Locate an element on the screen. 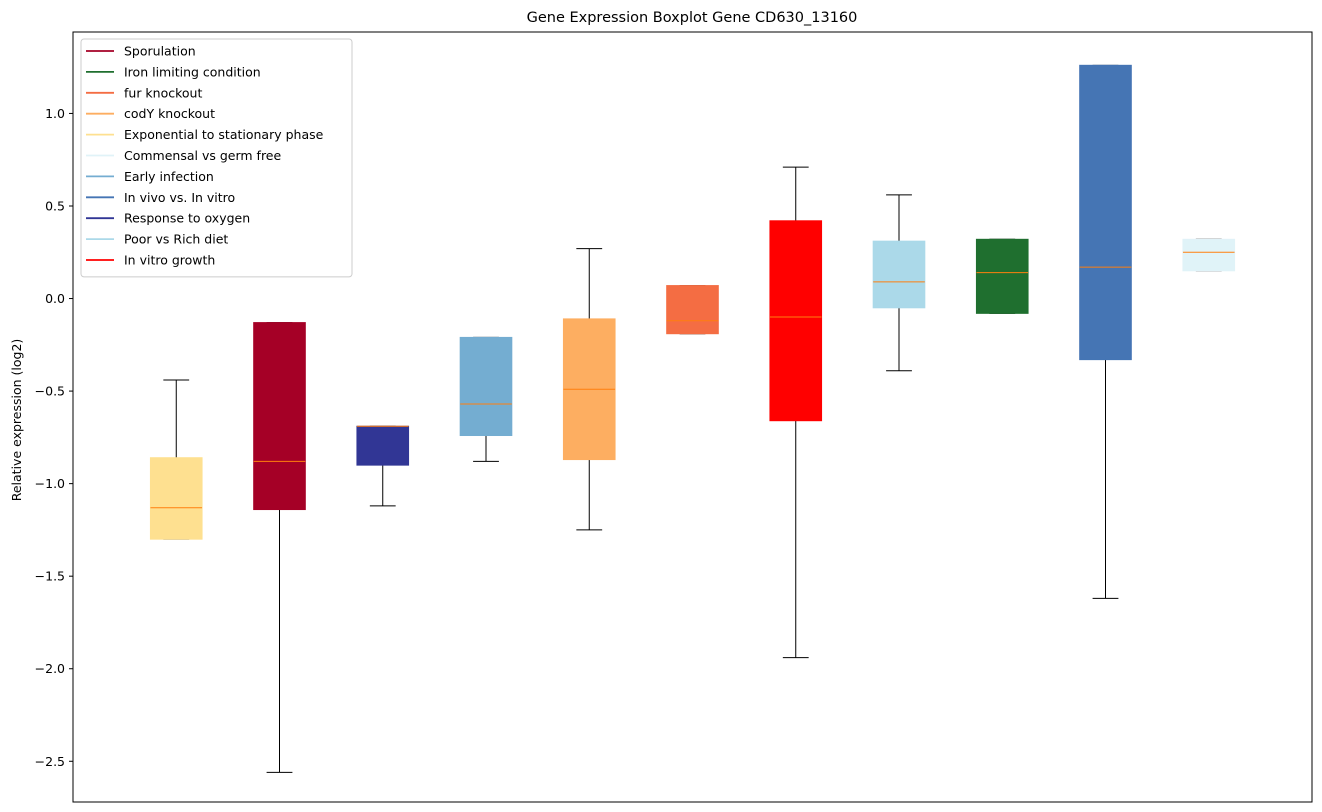 This screenshot has height=812, width=1322. box-commensal-vs-germ-free is located at coordinates (1209, 255).